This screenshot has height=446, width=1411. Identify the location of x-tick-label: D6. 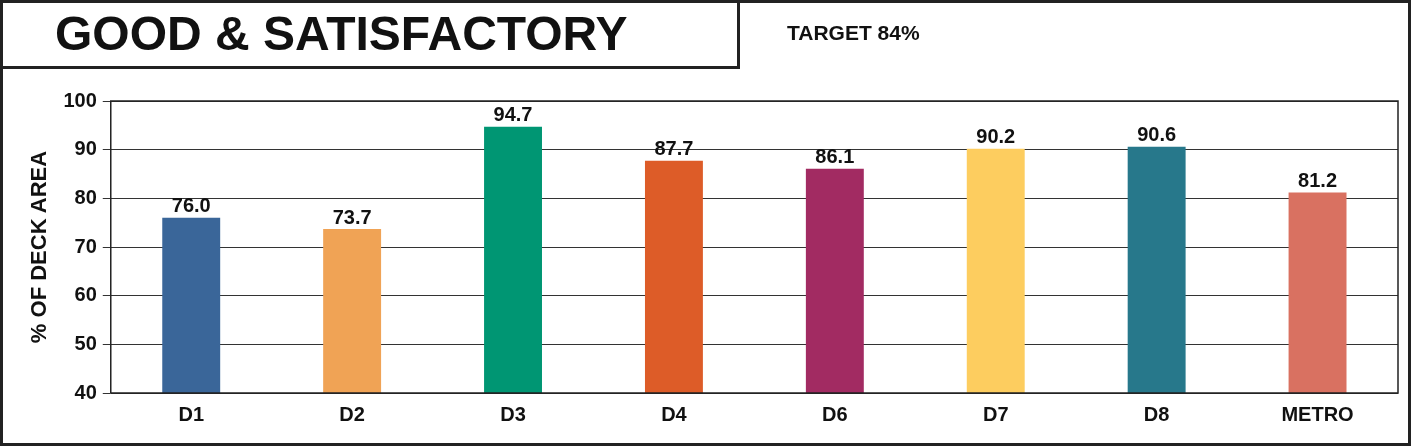
(835, 413).